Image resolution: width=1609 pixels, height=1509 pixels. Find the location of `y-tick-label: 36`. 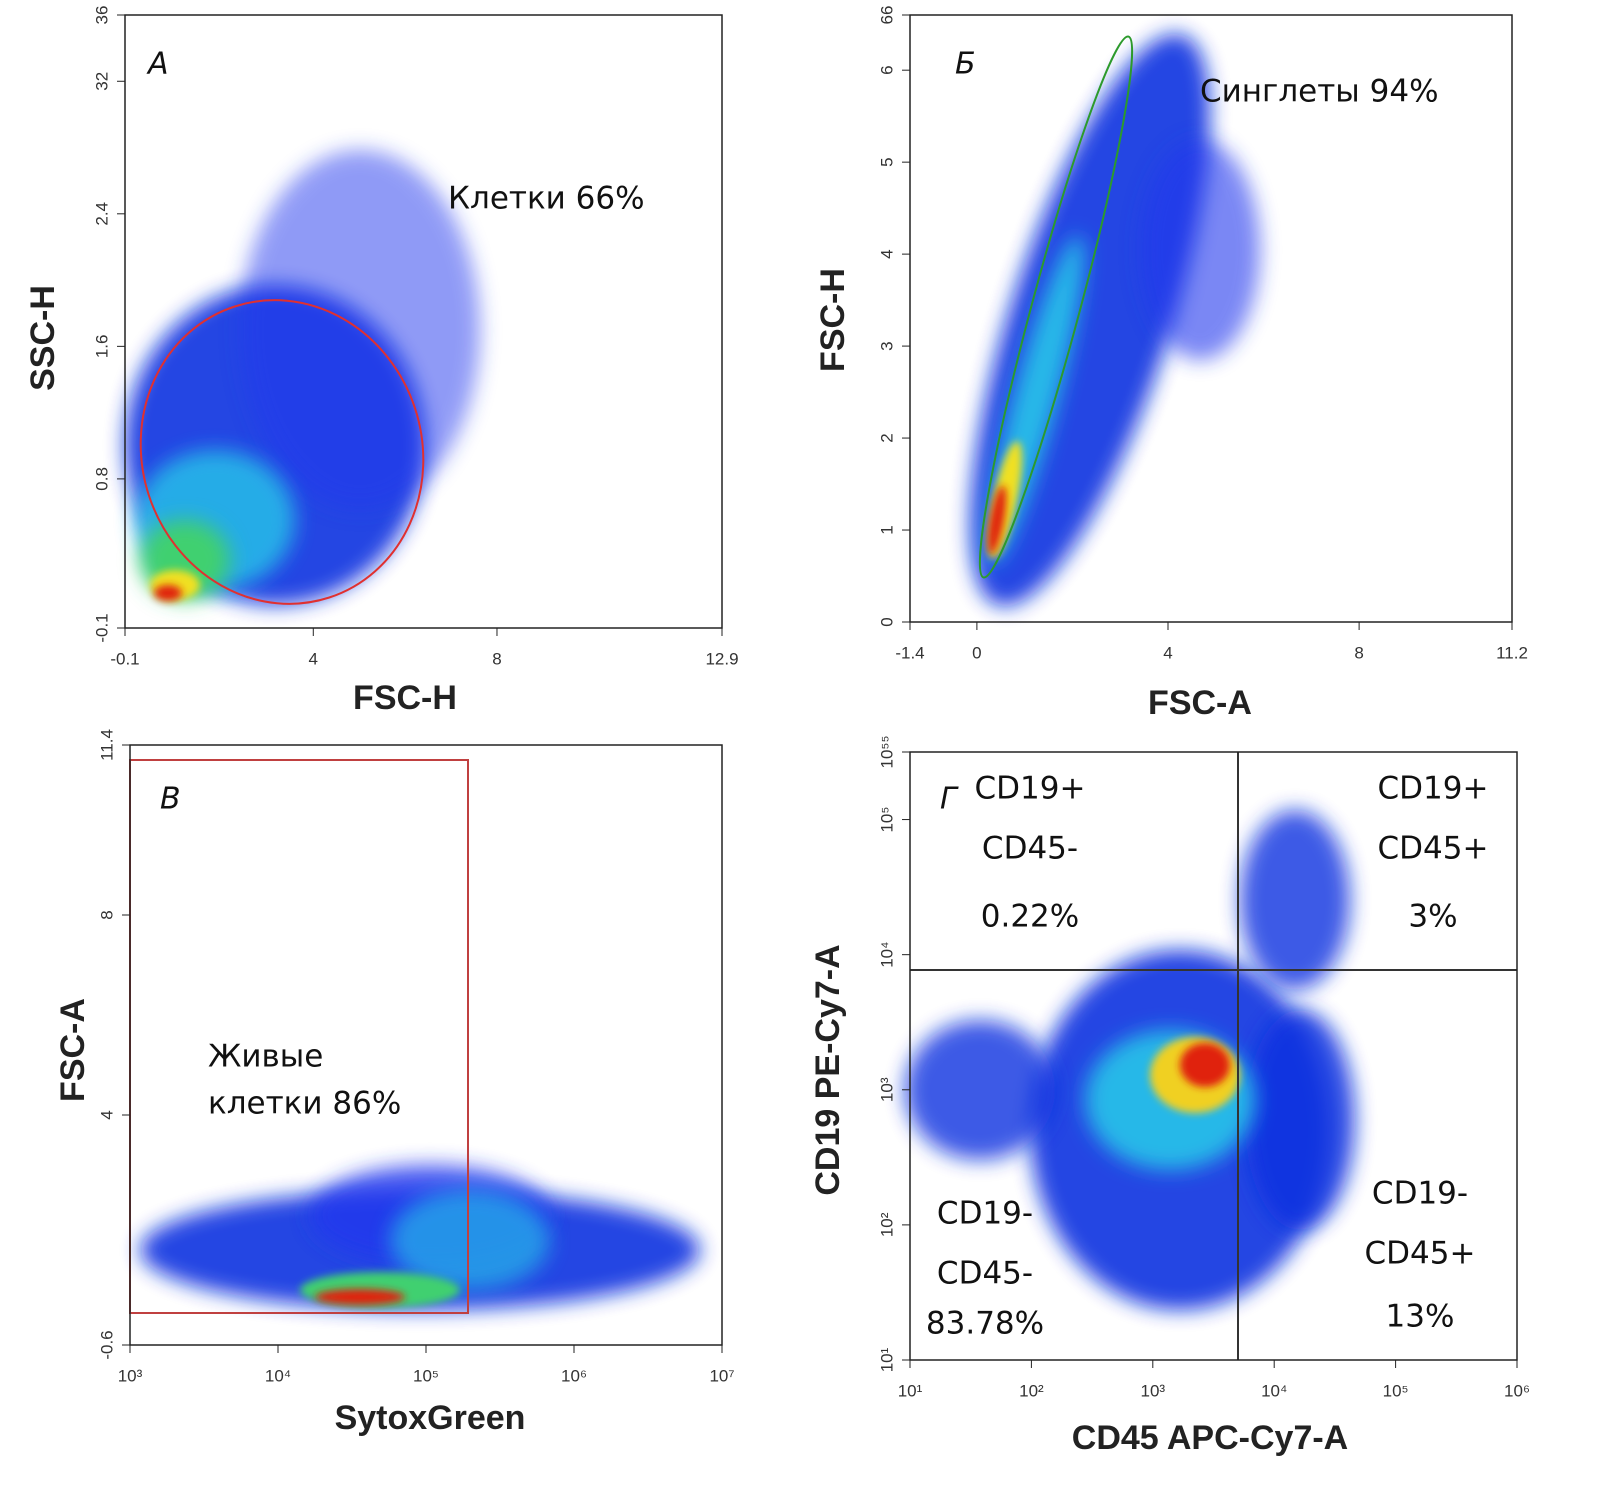

y-tick-label: 36 is located at coordinates (101, 15).